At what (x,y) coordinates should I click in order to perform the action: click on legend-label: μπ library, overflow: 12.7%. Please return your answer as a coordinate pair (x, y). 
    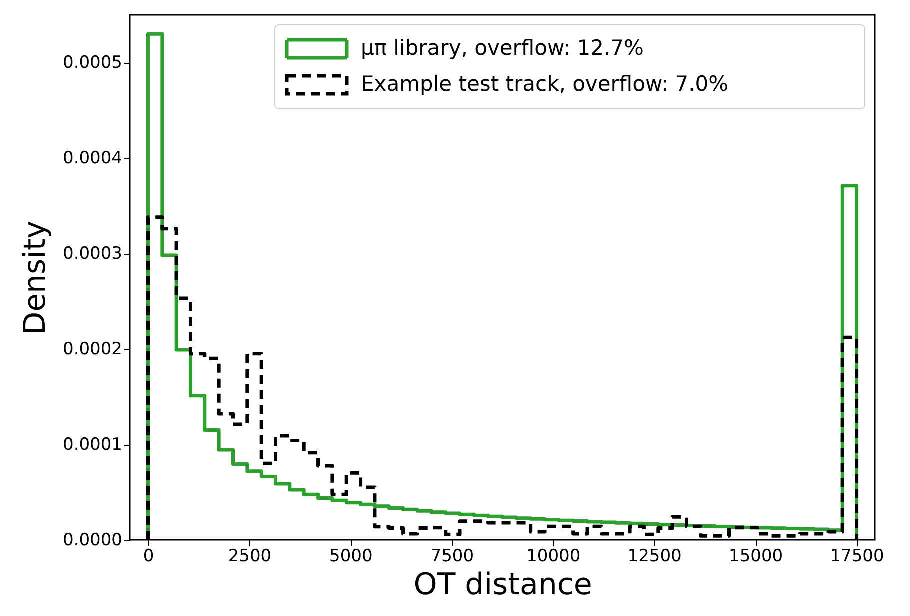
    Looking at the image, I should click on (502, 48).